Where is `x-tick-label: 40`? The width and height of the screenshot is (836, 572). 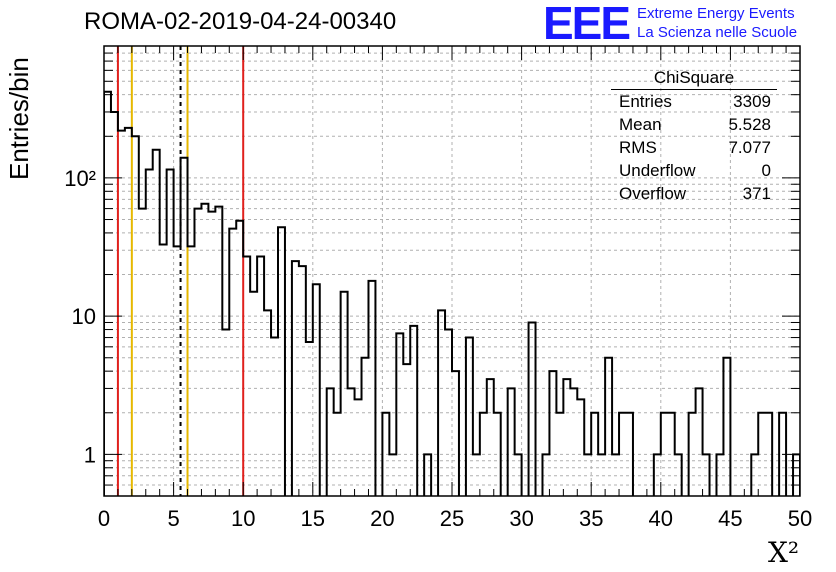 x-tick-label: 40 is located at coordinates (661, 518).